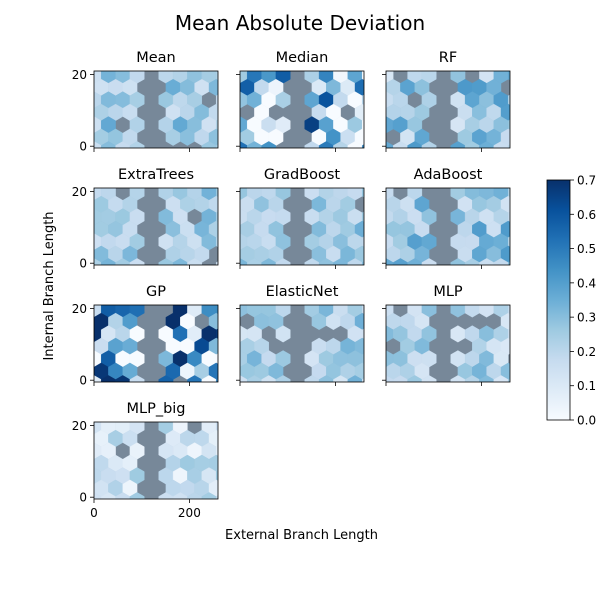 This screenshot has width=600, height=600. Describe the element at coordinates (586, 318) in the screenshot. I see `colorbar-tick-label: 0.3` at that location.